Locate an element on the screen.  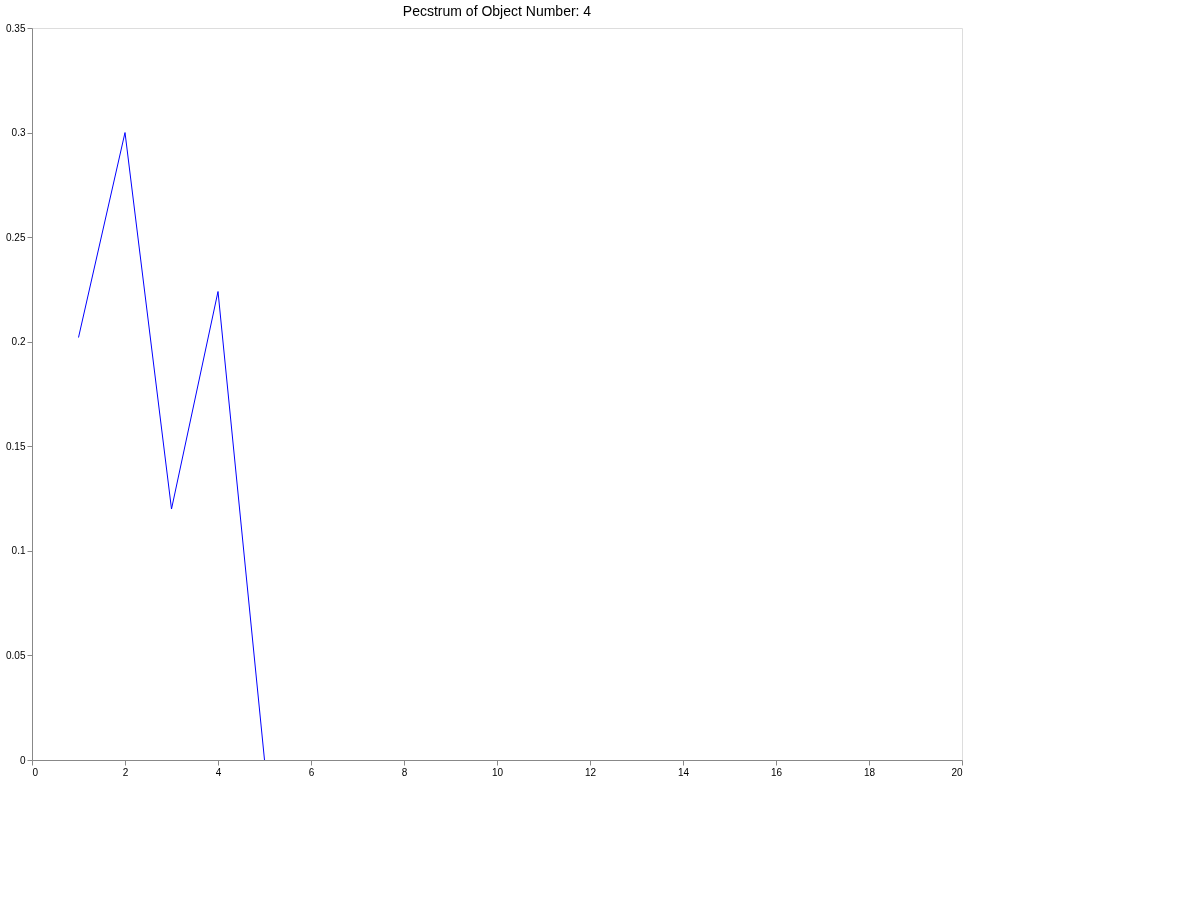
x-tick-label: 2 is located at coordinates (125, 772).